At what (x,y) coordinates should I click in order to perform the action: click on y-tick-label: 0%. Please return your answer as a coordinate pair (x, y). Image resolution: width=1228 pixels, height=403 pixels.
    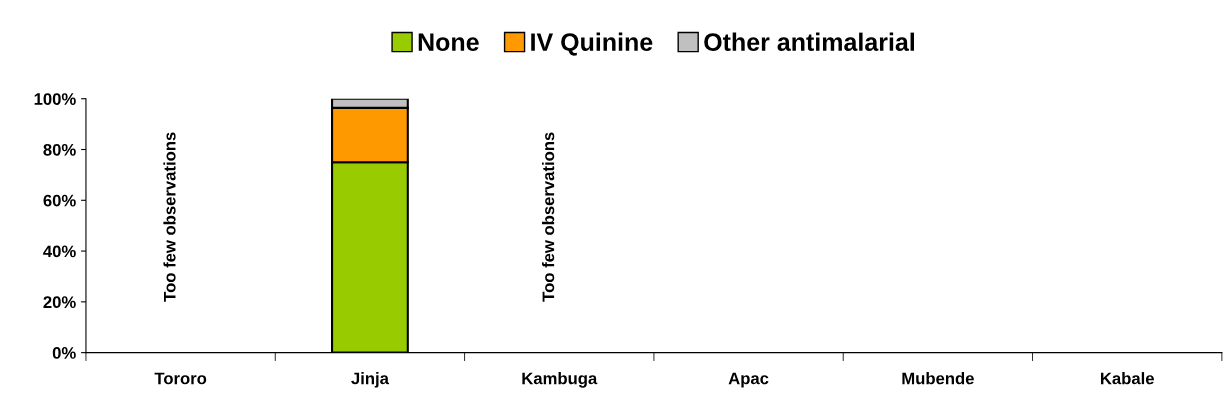
    Looking at the image, I should click on (64, 353).